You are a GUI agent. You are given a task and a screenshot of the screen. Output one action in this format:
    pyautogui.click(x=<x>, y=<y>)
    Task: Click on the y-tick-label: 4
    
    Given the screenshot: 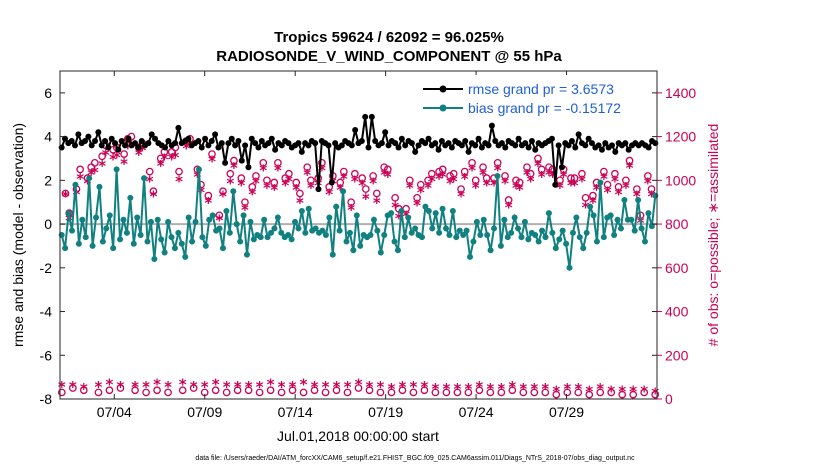 What is the action you would take?
    pyautogui.click(x=48, y=137)
    